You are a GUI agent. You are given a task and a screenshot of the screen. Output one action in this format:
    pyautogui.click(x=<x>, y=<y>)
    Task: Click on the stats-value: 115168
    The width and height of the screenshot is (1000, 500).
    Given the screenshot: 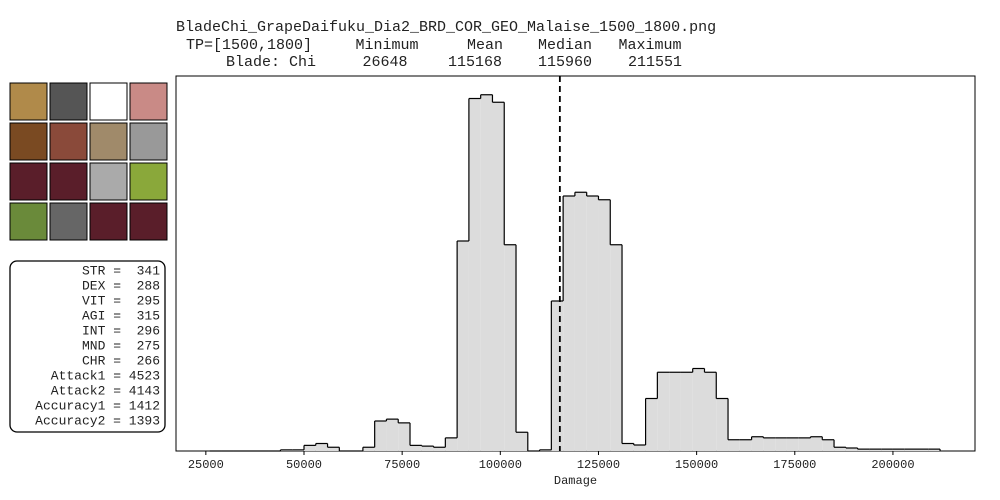 What is the action you would take?
    pyautogui.click(x=475, y=62)
    